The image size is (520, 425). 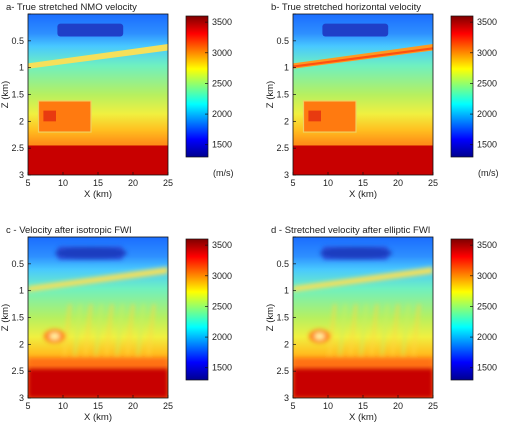 I want to click on panel-title: b- True stretched horizontal velocity, so click(x=346, y=7).